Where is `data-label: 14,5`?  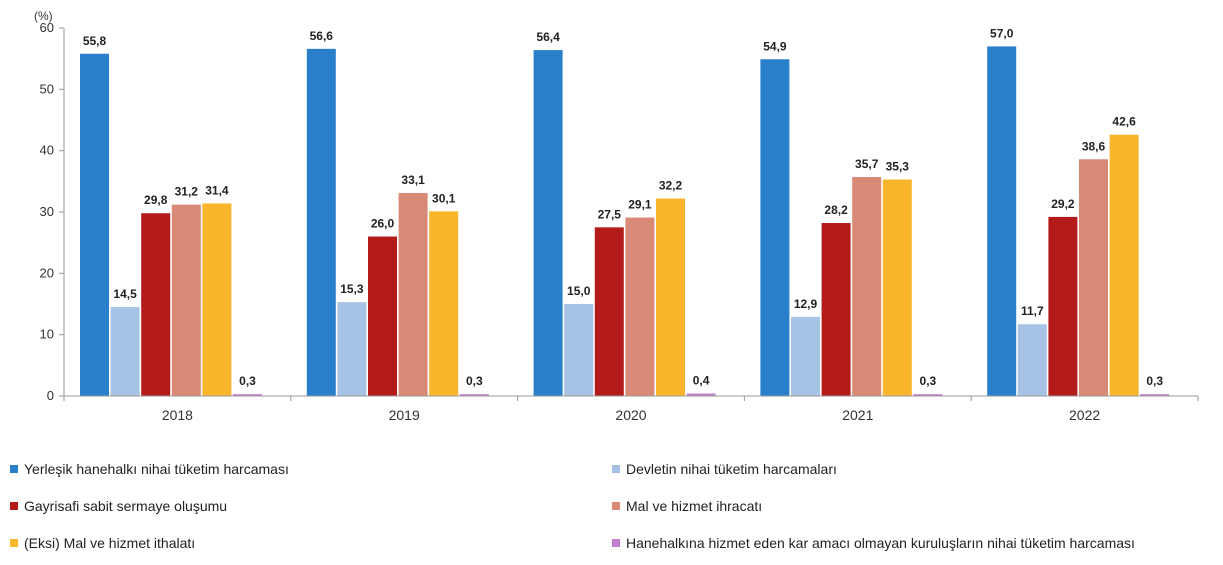
data-label: 14,5 is located at coordinates (125, 294).